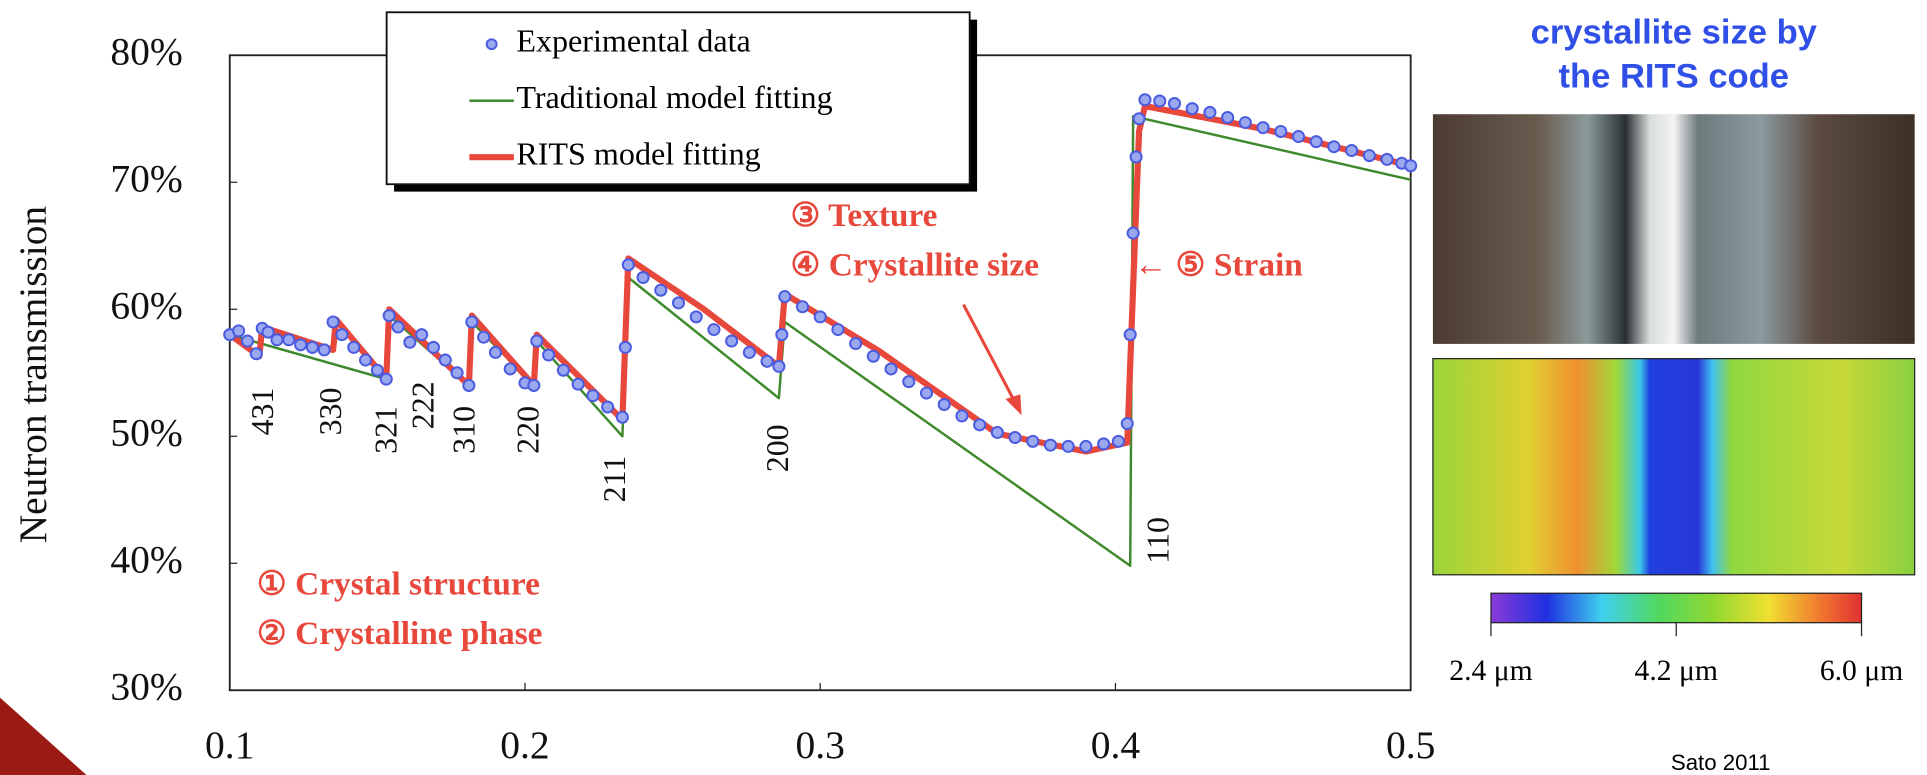  What do you see at coordinates (262, 412) in the screenshot?
I see `peak-label: 431` at bounding box center [262, 412].